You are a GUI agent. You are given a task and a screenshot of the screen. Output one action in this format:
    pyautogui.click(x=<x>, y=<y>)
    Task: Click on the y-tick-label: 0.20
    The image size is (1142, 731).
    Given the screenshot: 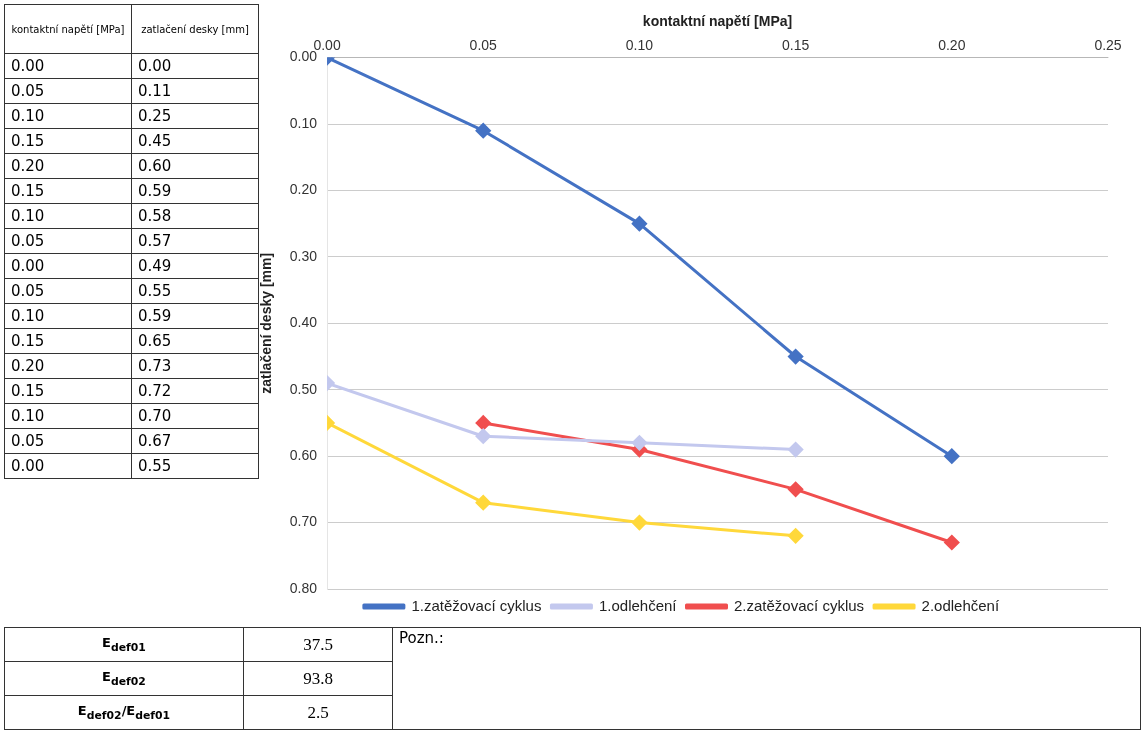 What is the action you would take?
    pyautogui.click(x=303, y=189)
    